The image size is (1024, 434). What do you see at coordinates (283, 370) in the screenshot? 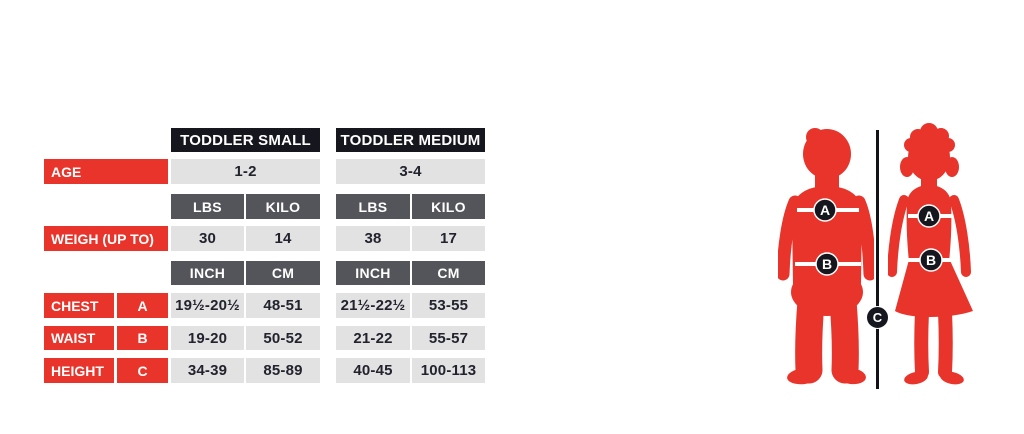
I see `height-cm-toddler-small: 85-89` at bounding box center [283, 370].